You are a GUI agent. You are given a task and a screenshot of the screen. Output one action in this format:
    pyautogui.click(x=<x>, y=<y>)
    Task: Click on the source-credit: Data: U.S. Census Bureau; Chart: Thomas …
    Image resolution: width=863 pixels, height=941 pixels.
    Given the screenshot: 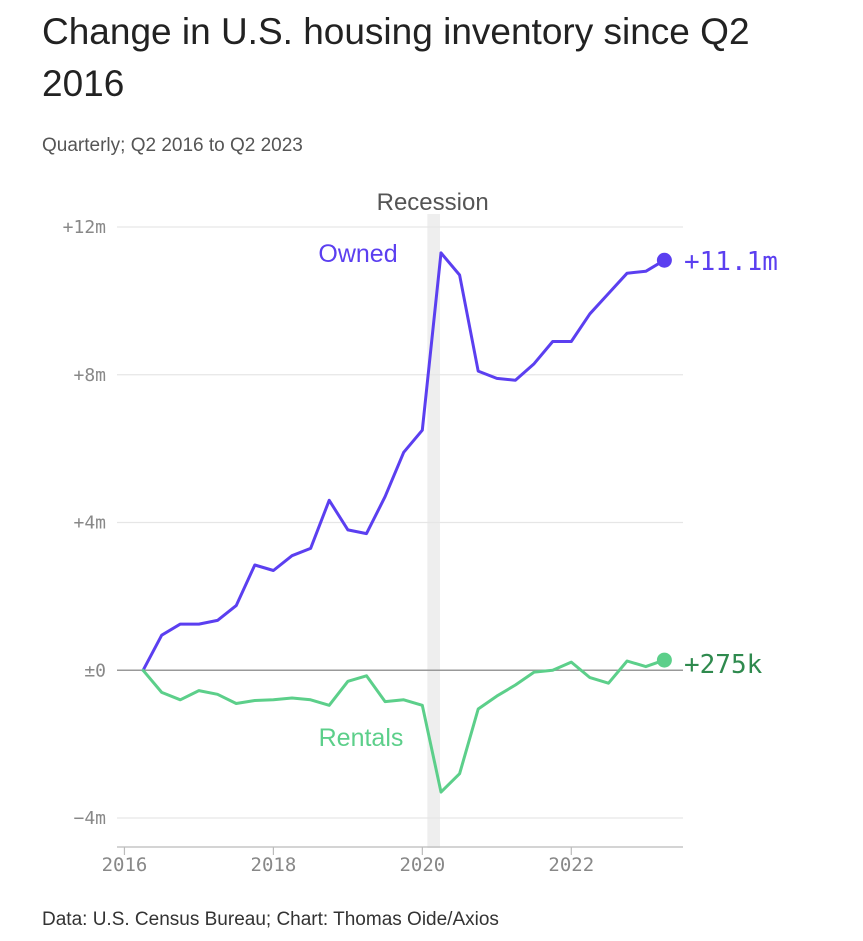 What is the action you would take?
    pyautogui.click(x=270, y=919)
    